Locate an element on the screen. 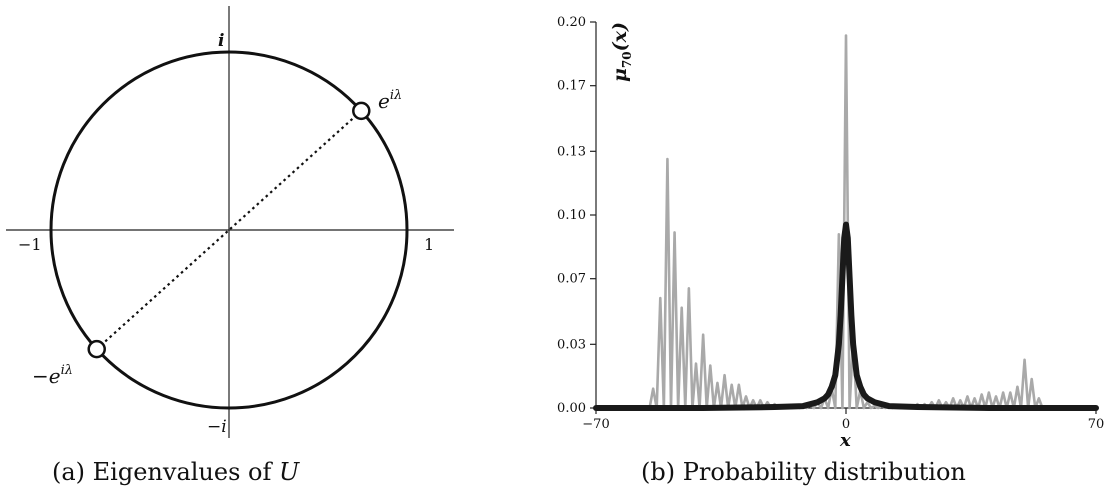 This screenshot has width=1109, height=504. x-tick-label: 70 is located at coordinates (1096, 424).